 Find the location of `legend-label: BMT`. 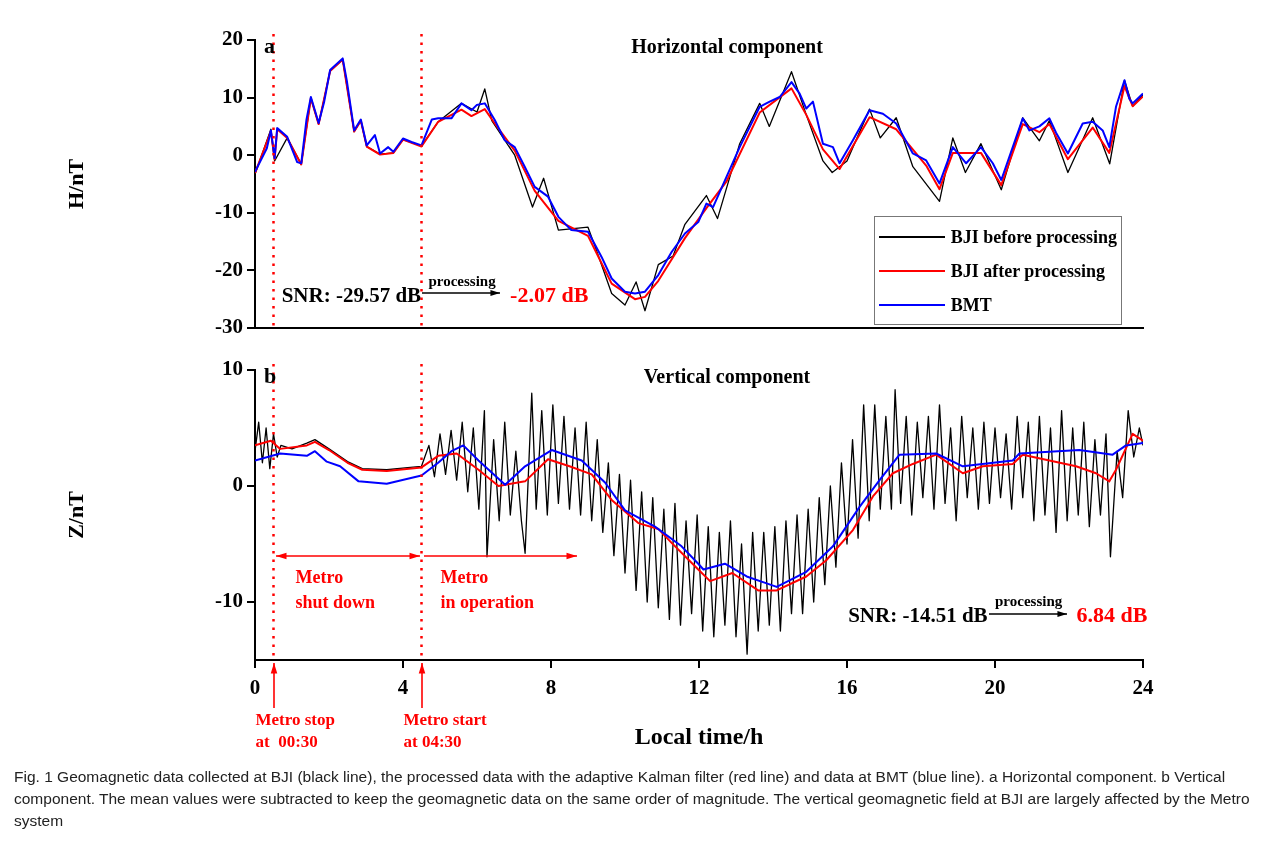

legend-label: BMT is located at coordinates (971, 305).